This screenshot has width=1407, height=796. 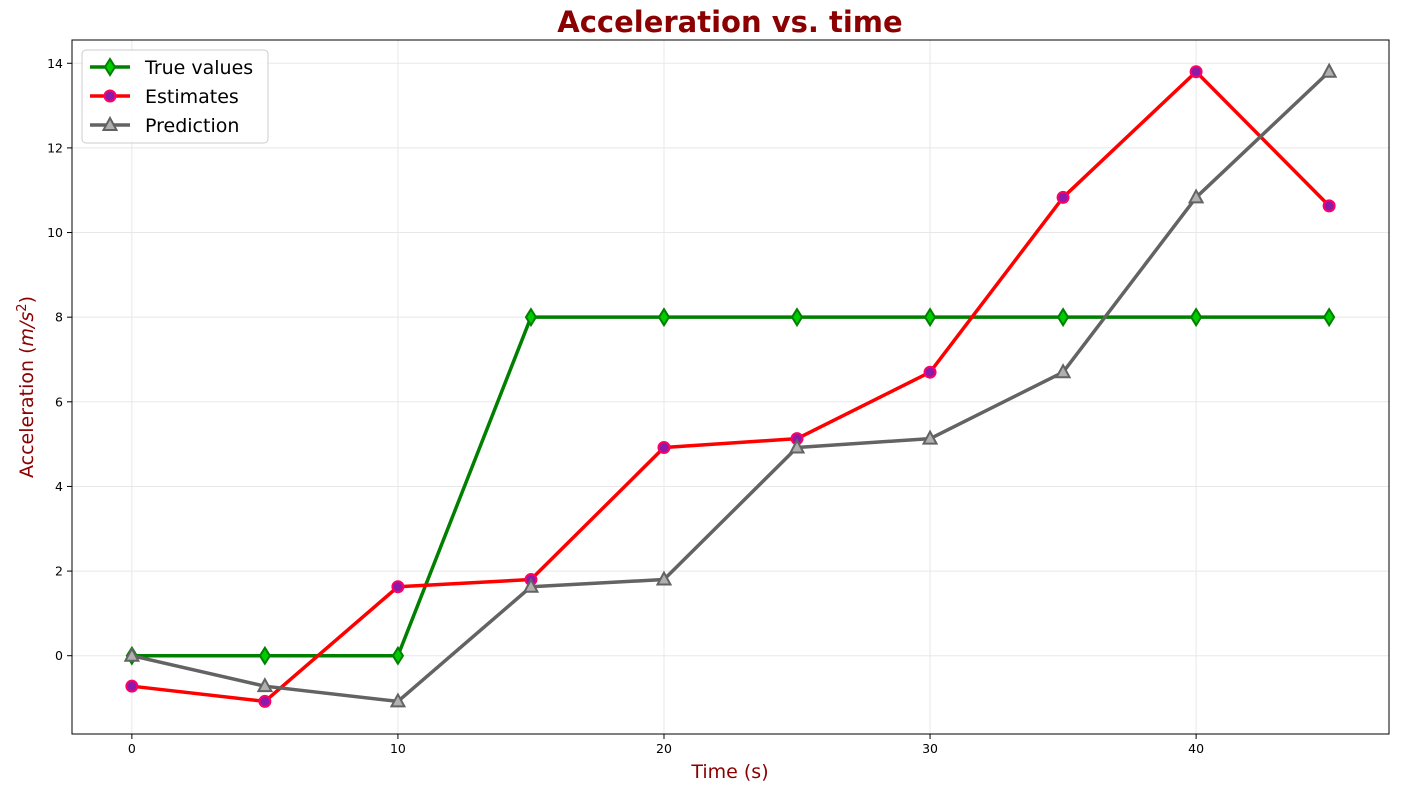 I want to click on chart-title: Acceleration vs. time, so click(x=729, y=22).